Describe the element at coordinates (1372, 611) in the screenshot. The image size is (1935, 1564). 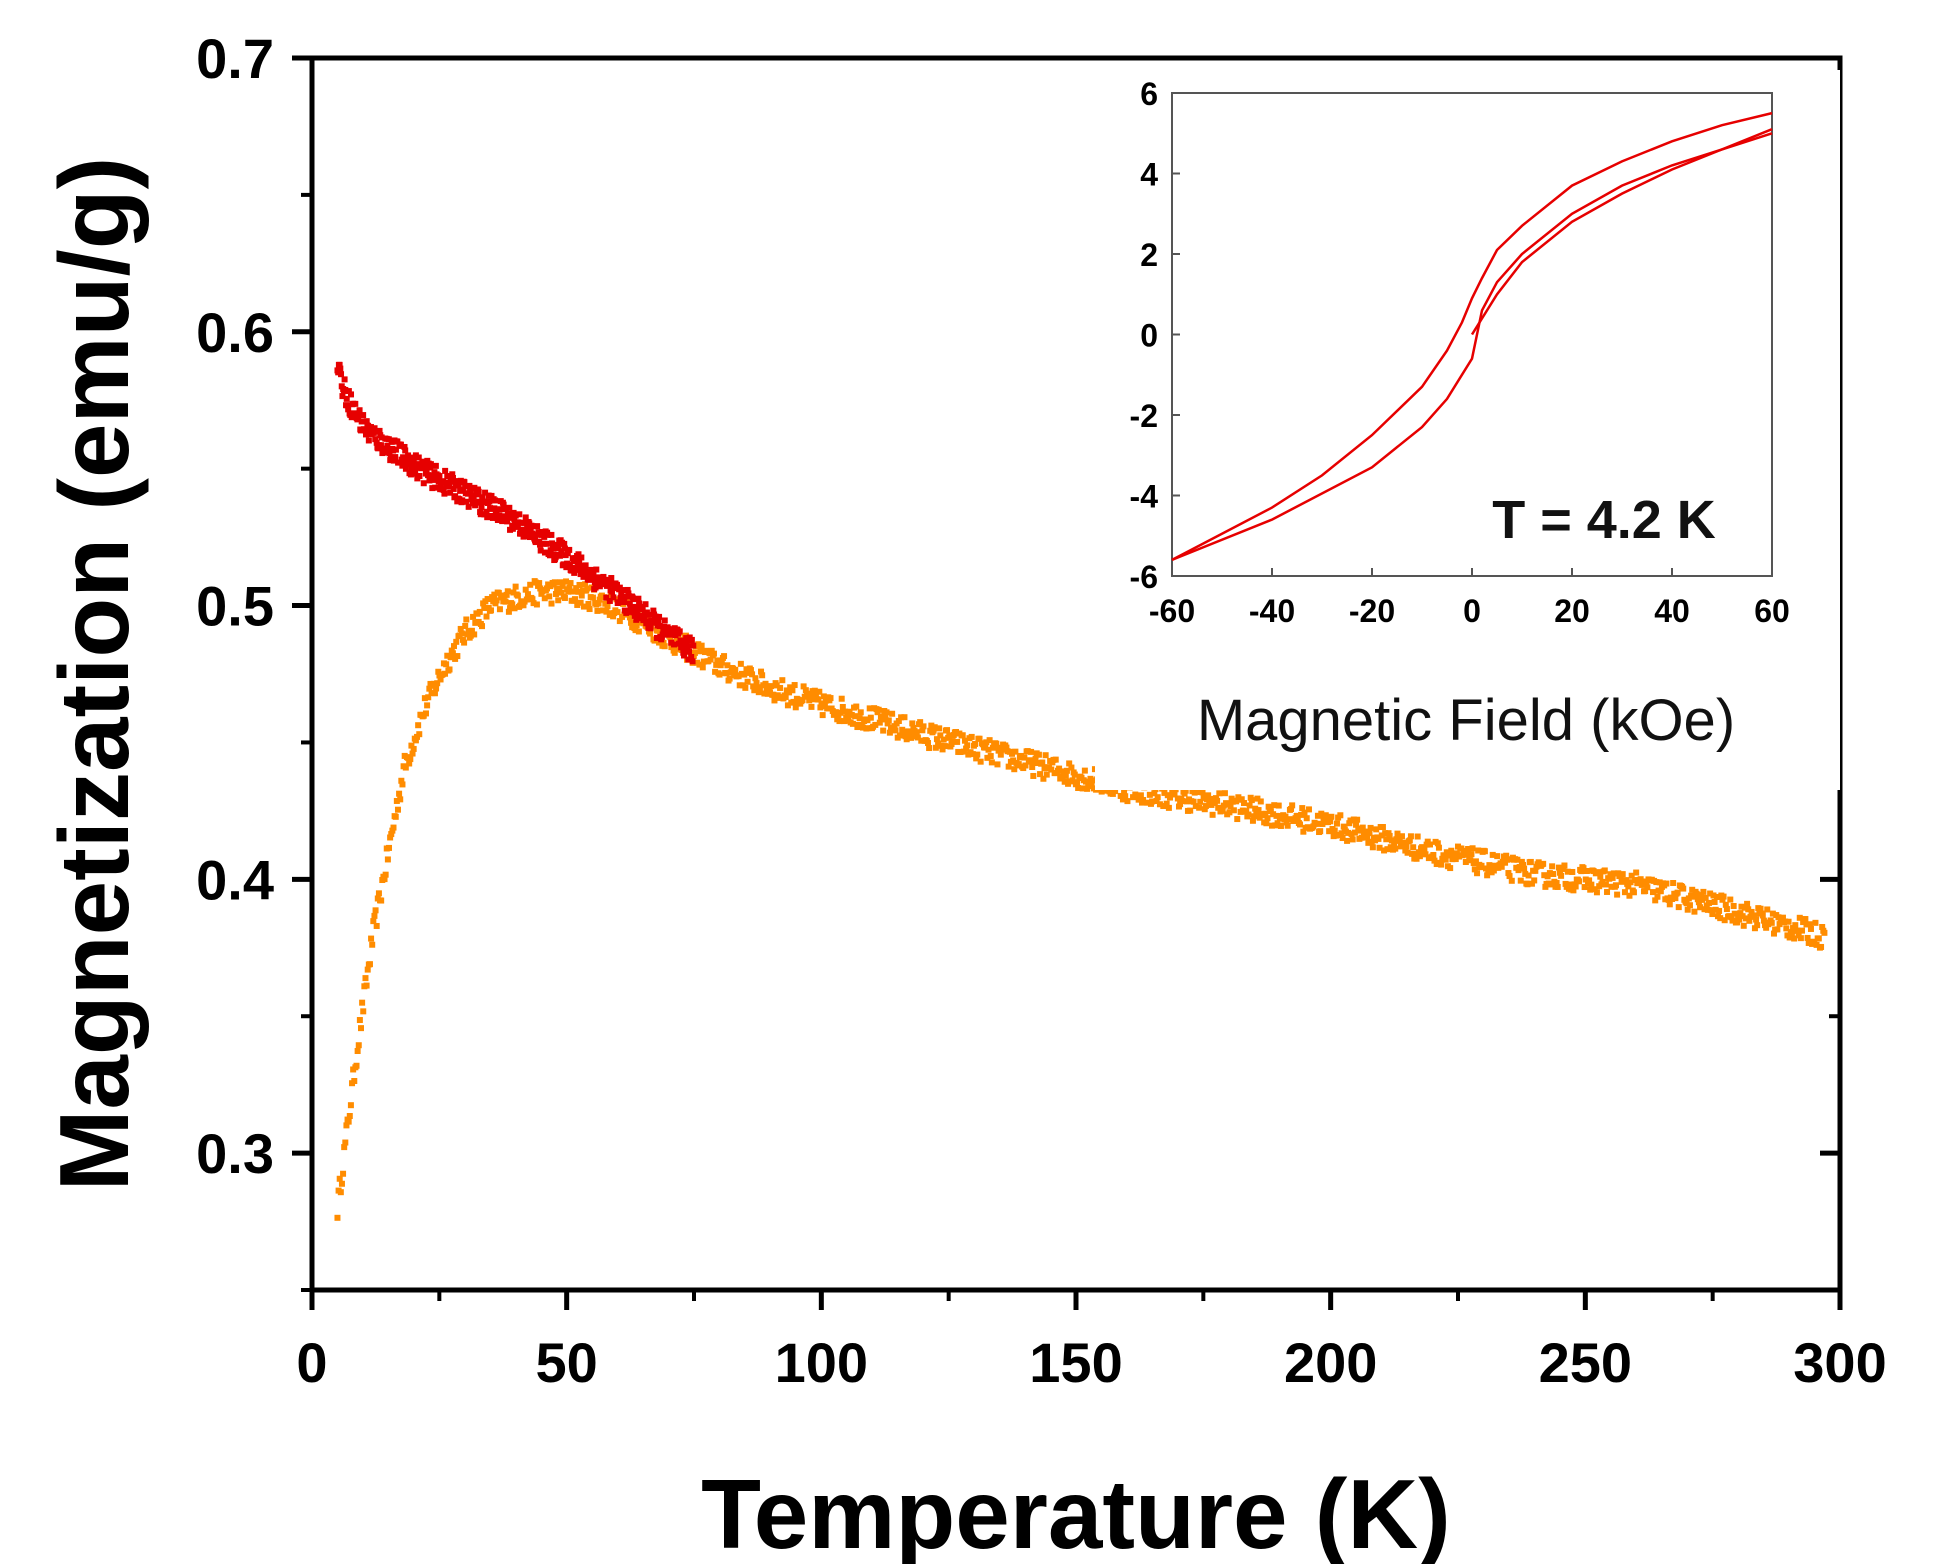
I see `inset-x-tick-label: -20` at that location.